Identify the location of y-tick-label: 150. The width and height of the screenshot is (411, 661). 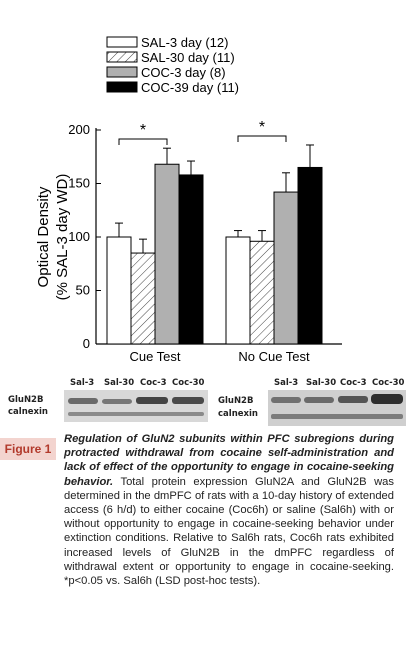
(79, 183).